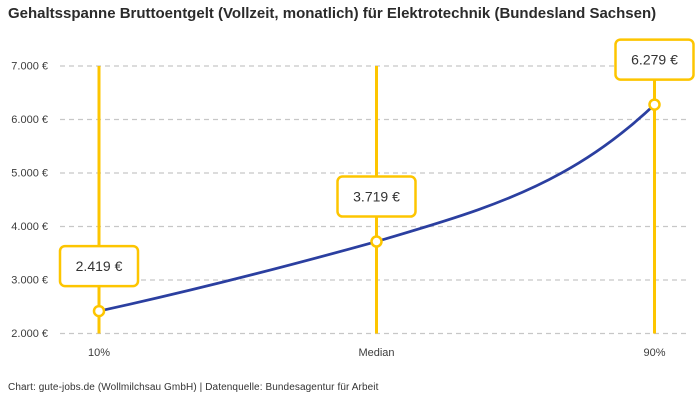  I want to click on value-label-text: 2.419 €, so click(99, 266).